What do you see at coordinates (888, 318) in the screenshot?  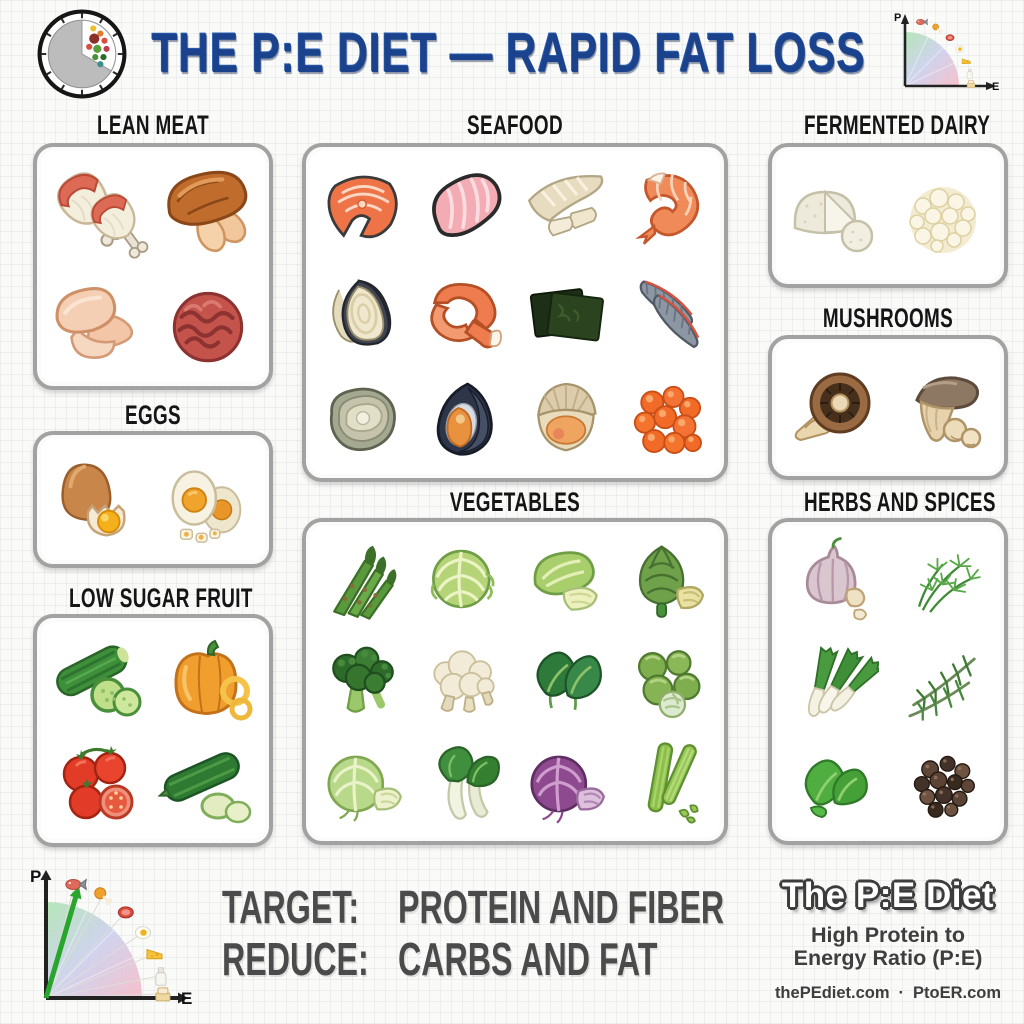 I see `category-label-mushrooms: MUSHROOMS` at bounding box center [888, 318].